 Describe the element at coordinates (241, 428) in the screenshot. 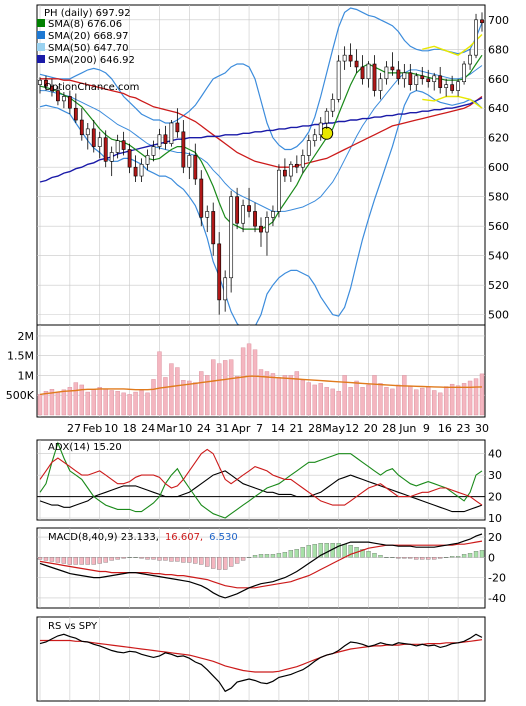

I see `date-tick: Apr` at that location.